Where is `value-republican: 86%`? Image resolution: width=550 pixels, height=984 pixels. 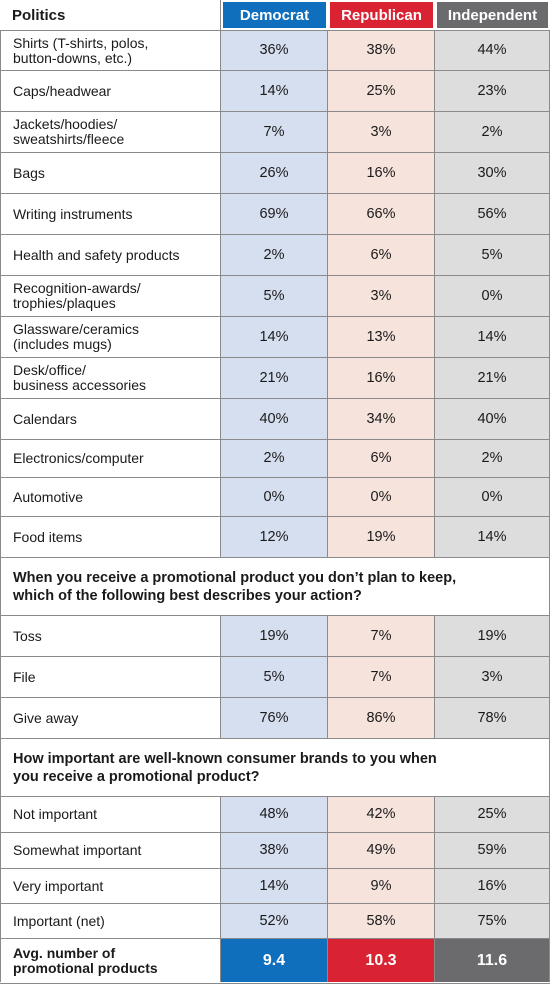
value-republican: 86% is located at coordinates (381, 717).